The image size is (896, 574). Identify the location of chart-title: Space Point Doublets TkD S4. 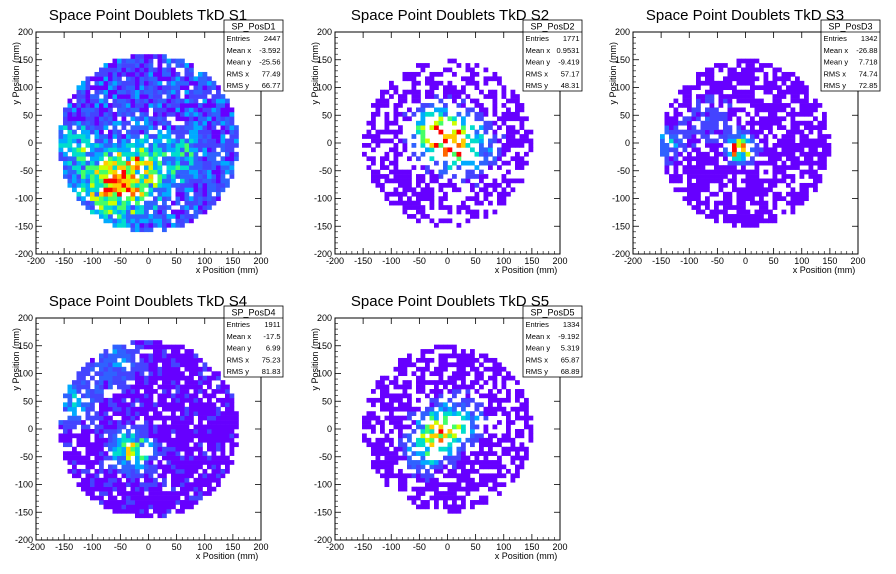
(148, 301).